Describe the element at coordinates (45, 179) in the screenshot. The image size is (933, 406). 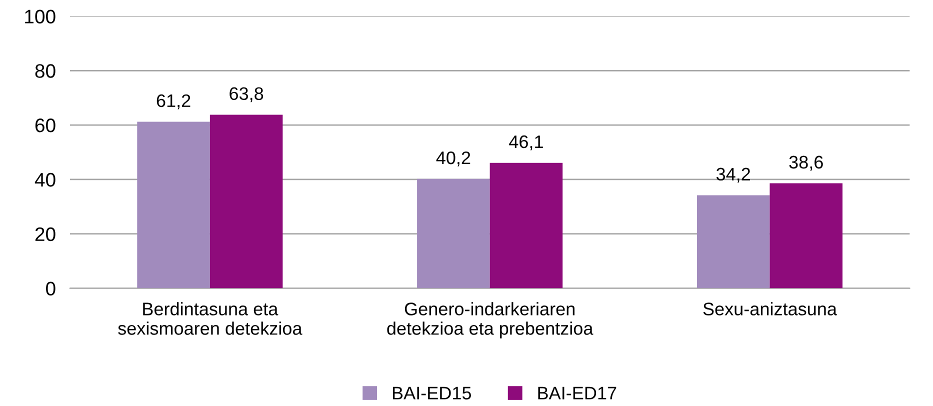
I see `y-tick-label: 40` at that location.